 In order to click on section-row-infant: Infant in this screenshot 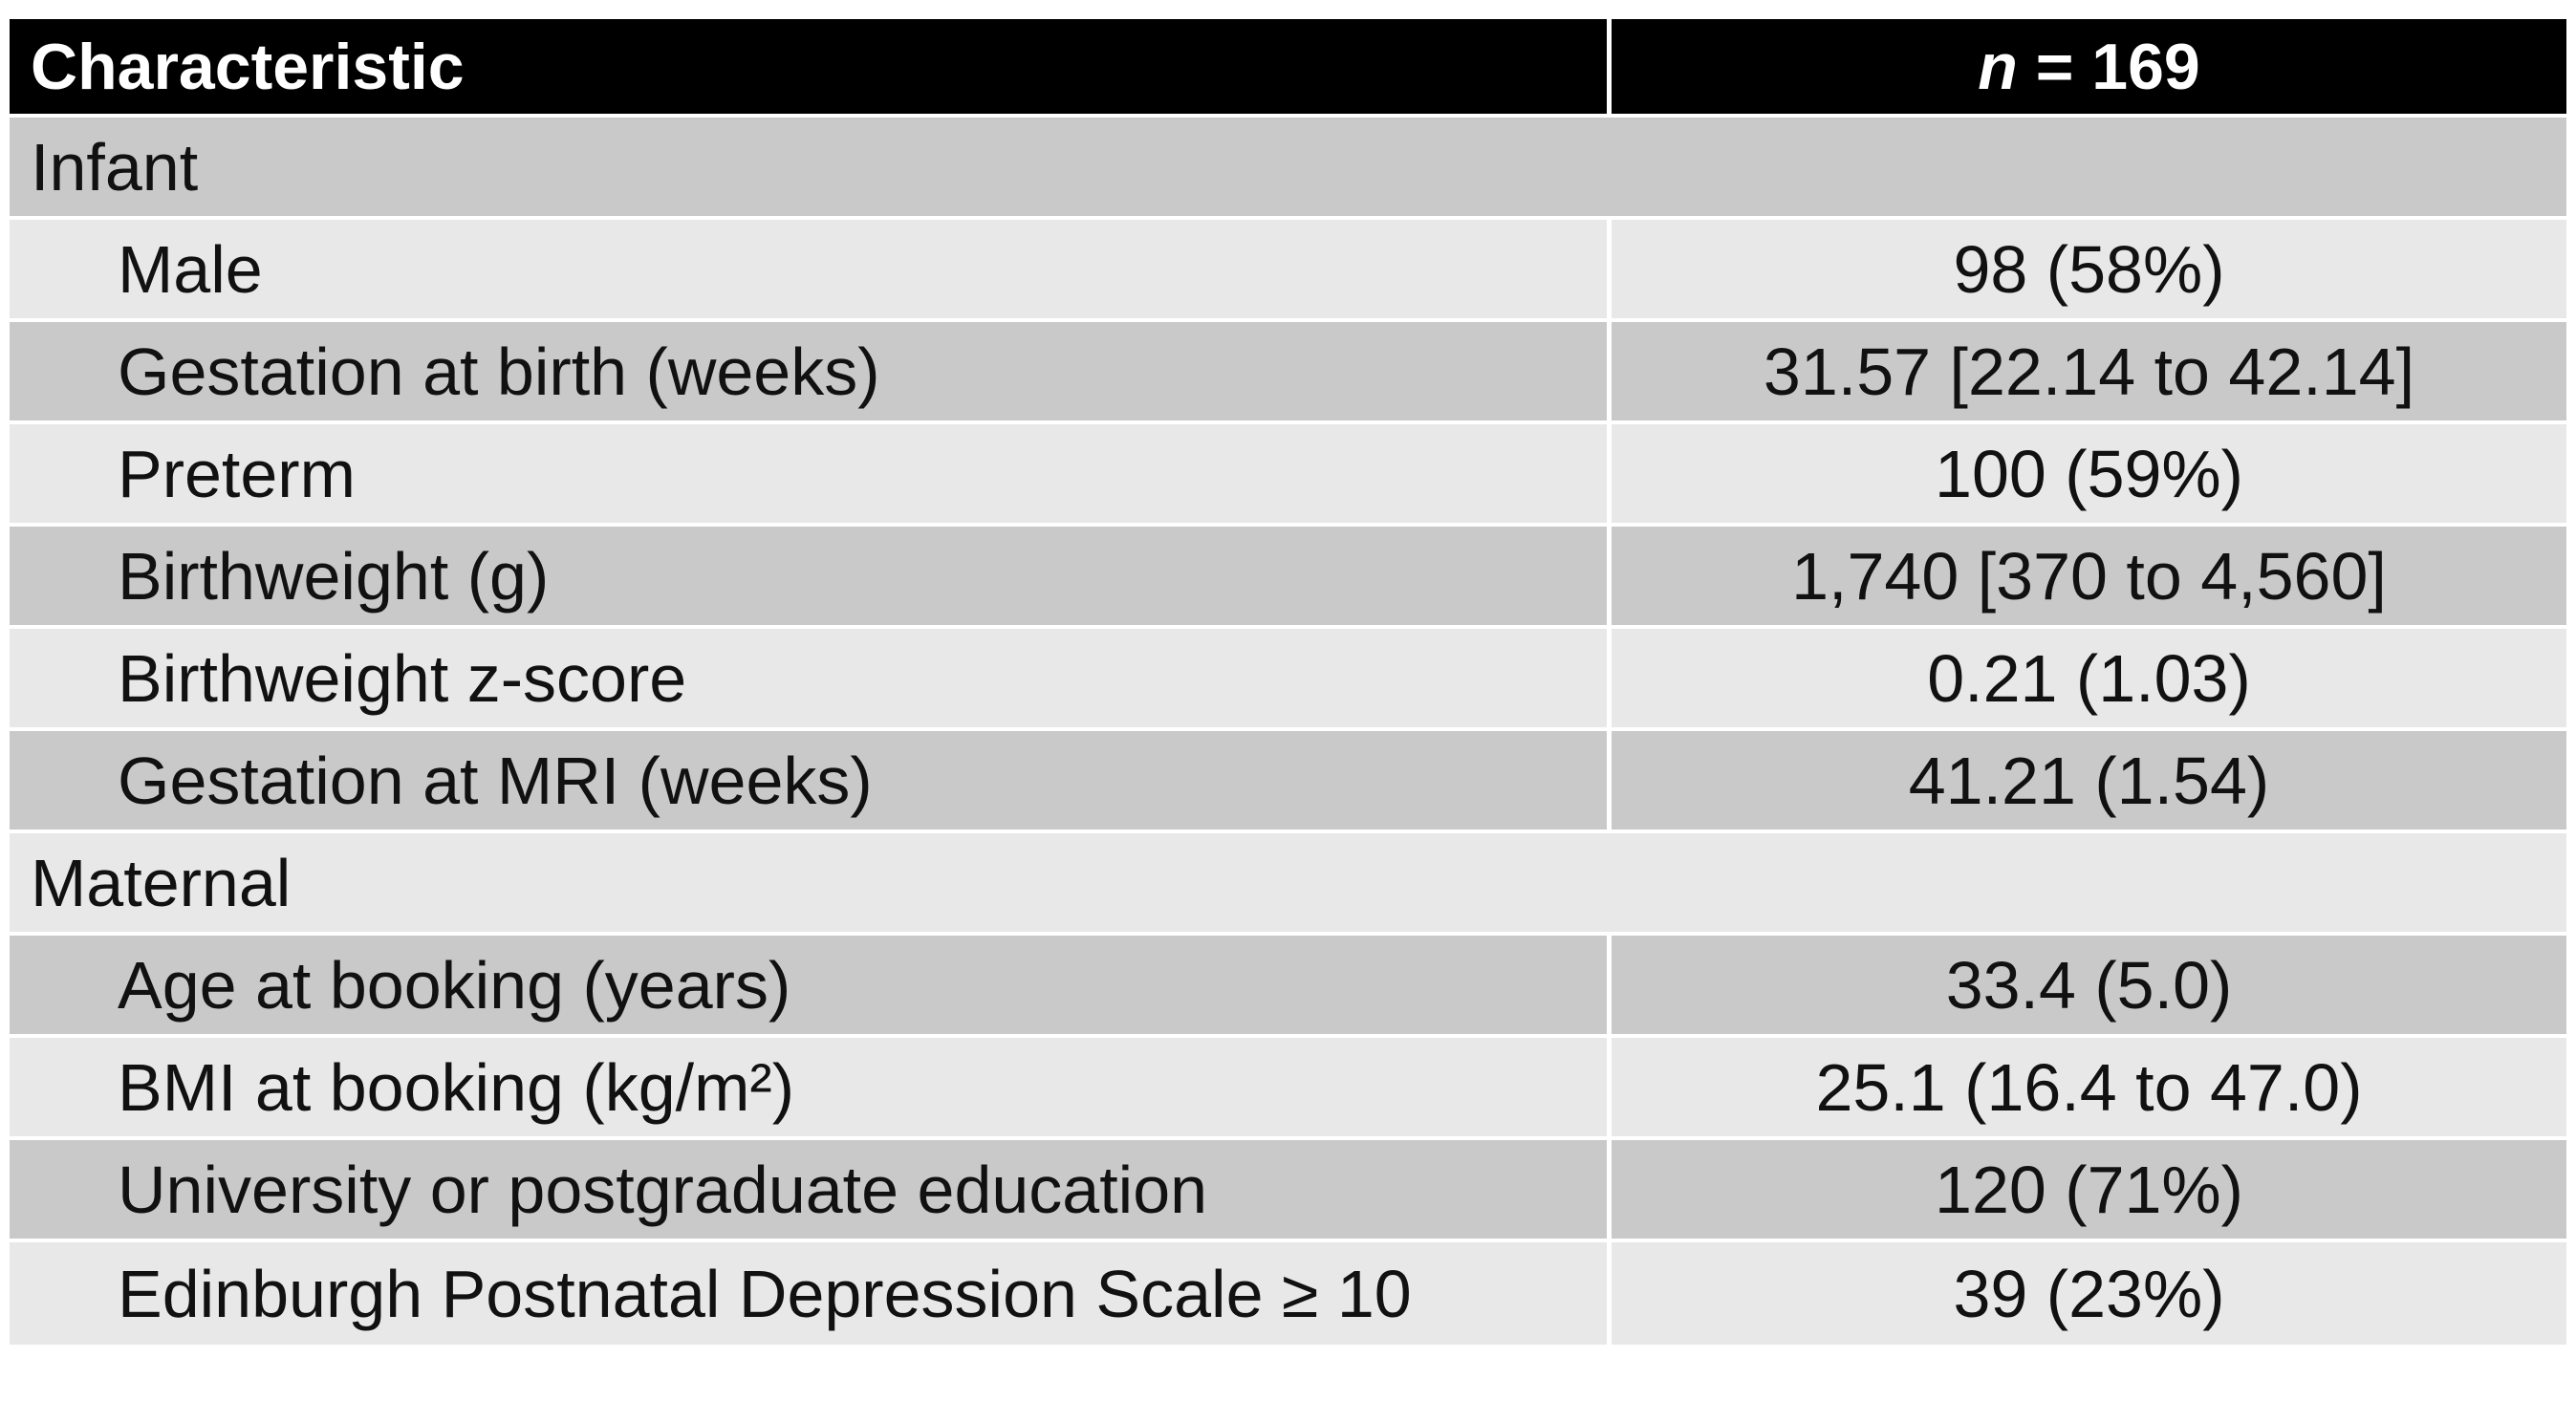, I will do `click(1288, 169)`.